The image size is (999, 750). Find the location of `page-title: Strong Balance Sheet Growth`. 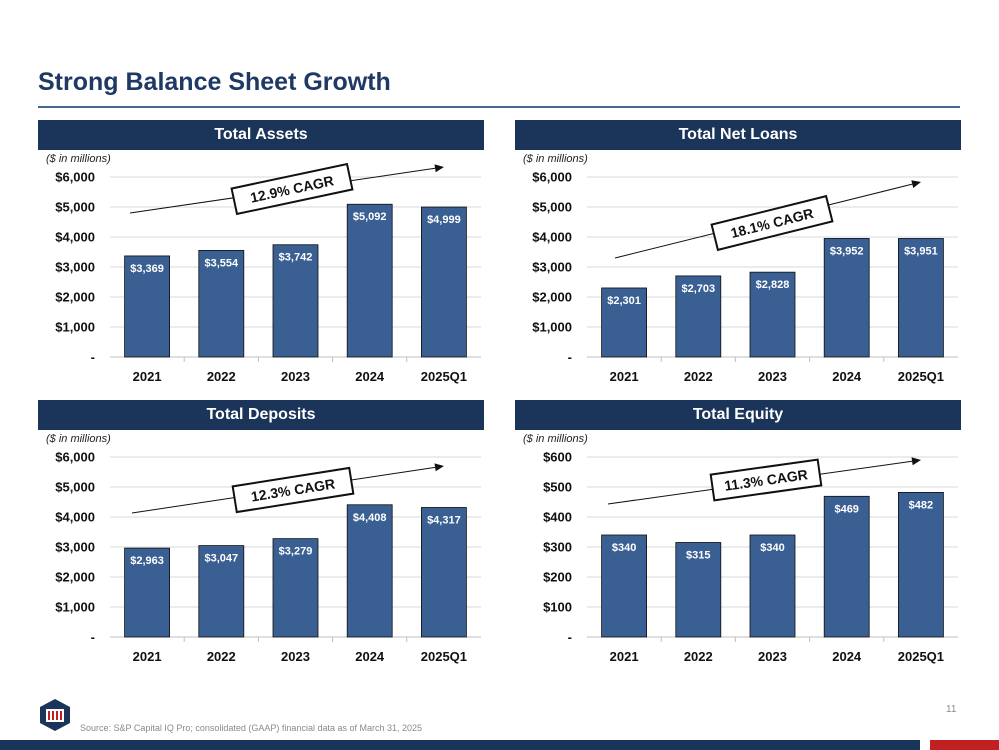

page-title: Strong Balance Sheet Growth is located at coordinates (214, 82).